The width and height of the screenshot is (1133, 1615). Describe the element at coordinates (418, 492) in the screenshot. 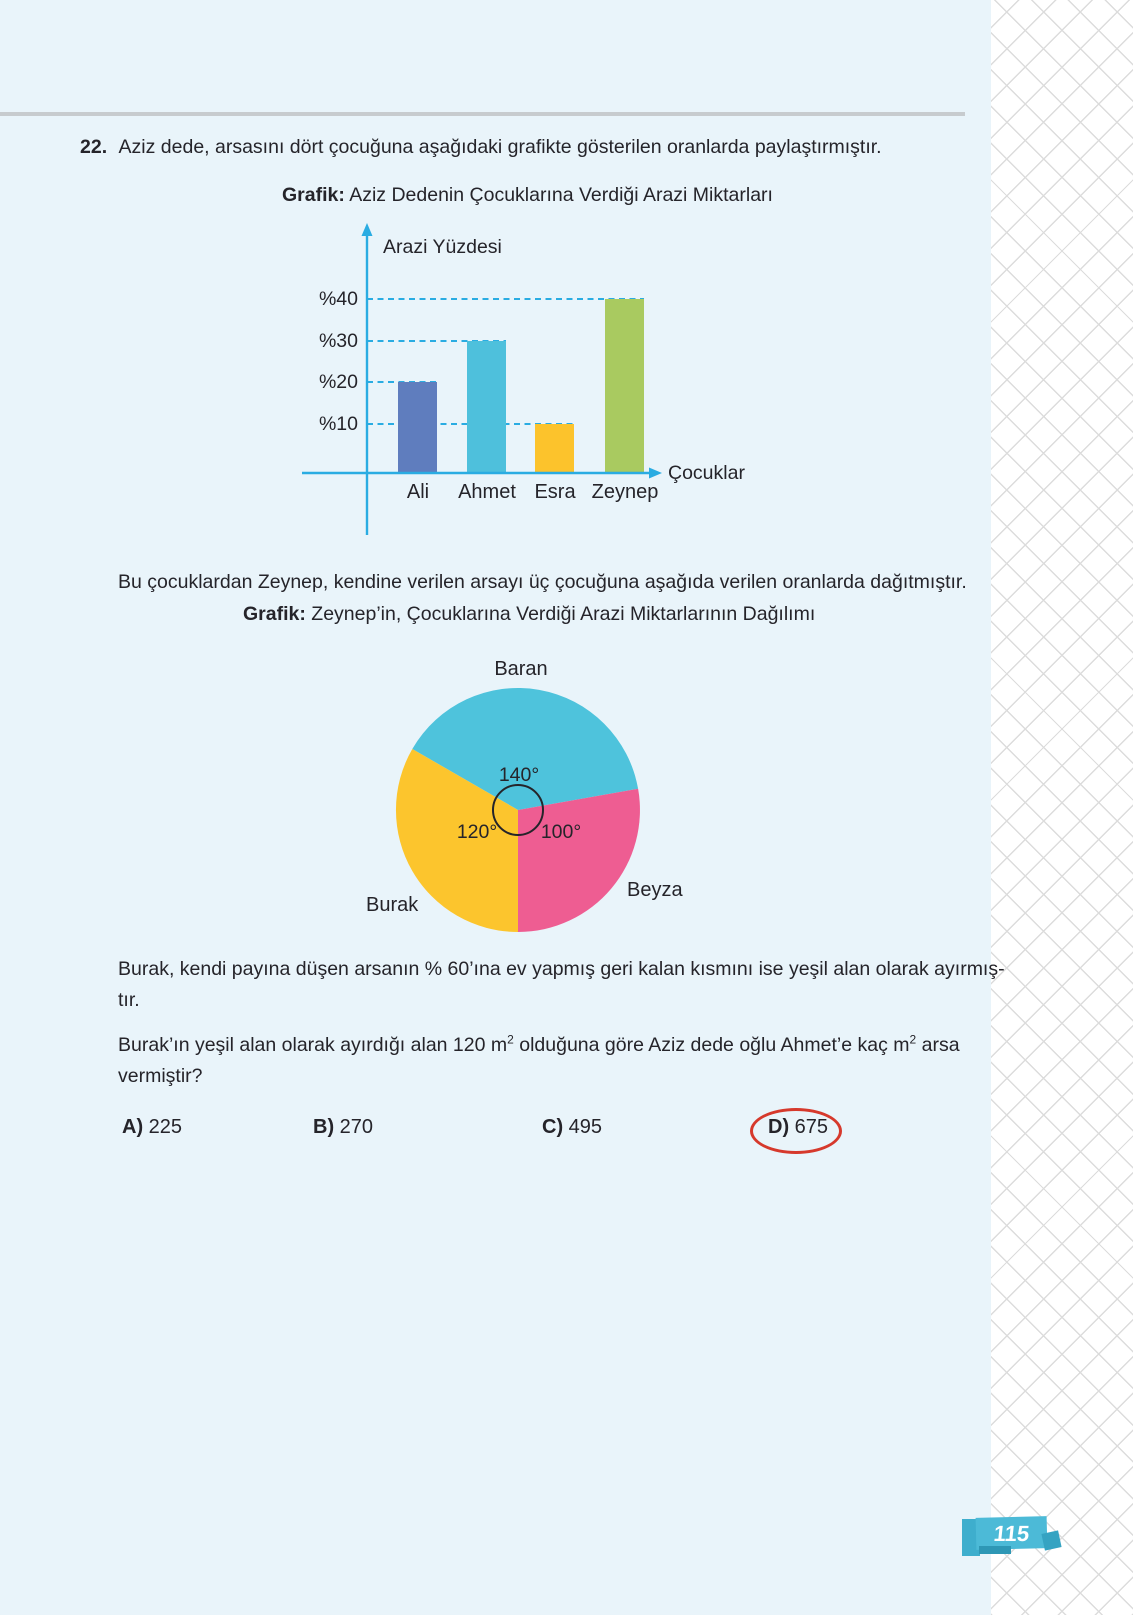

I see `bar-label-ali: Ali` at that location.